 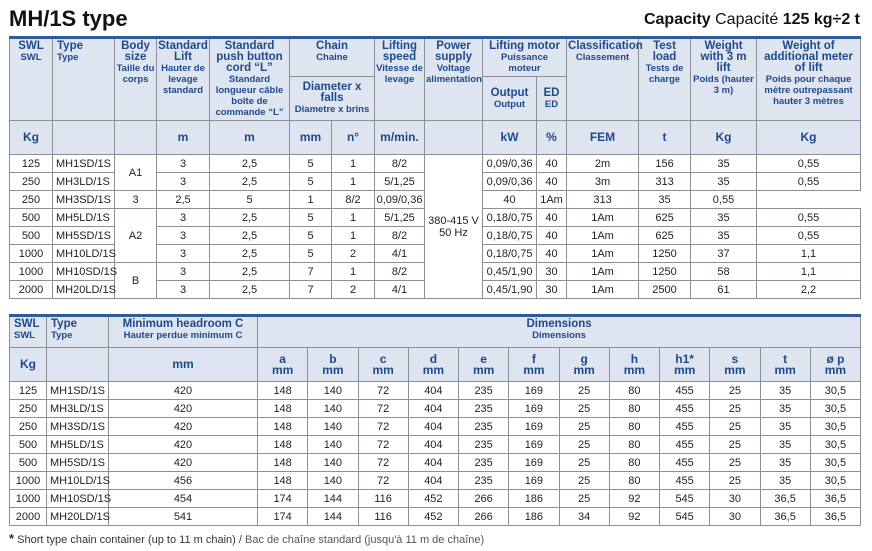 I want to click on dimension-unit-cell: s mm, so click(x=735, y=364).